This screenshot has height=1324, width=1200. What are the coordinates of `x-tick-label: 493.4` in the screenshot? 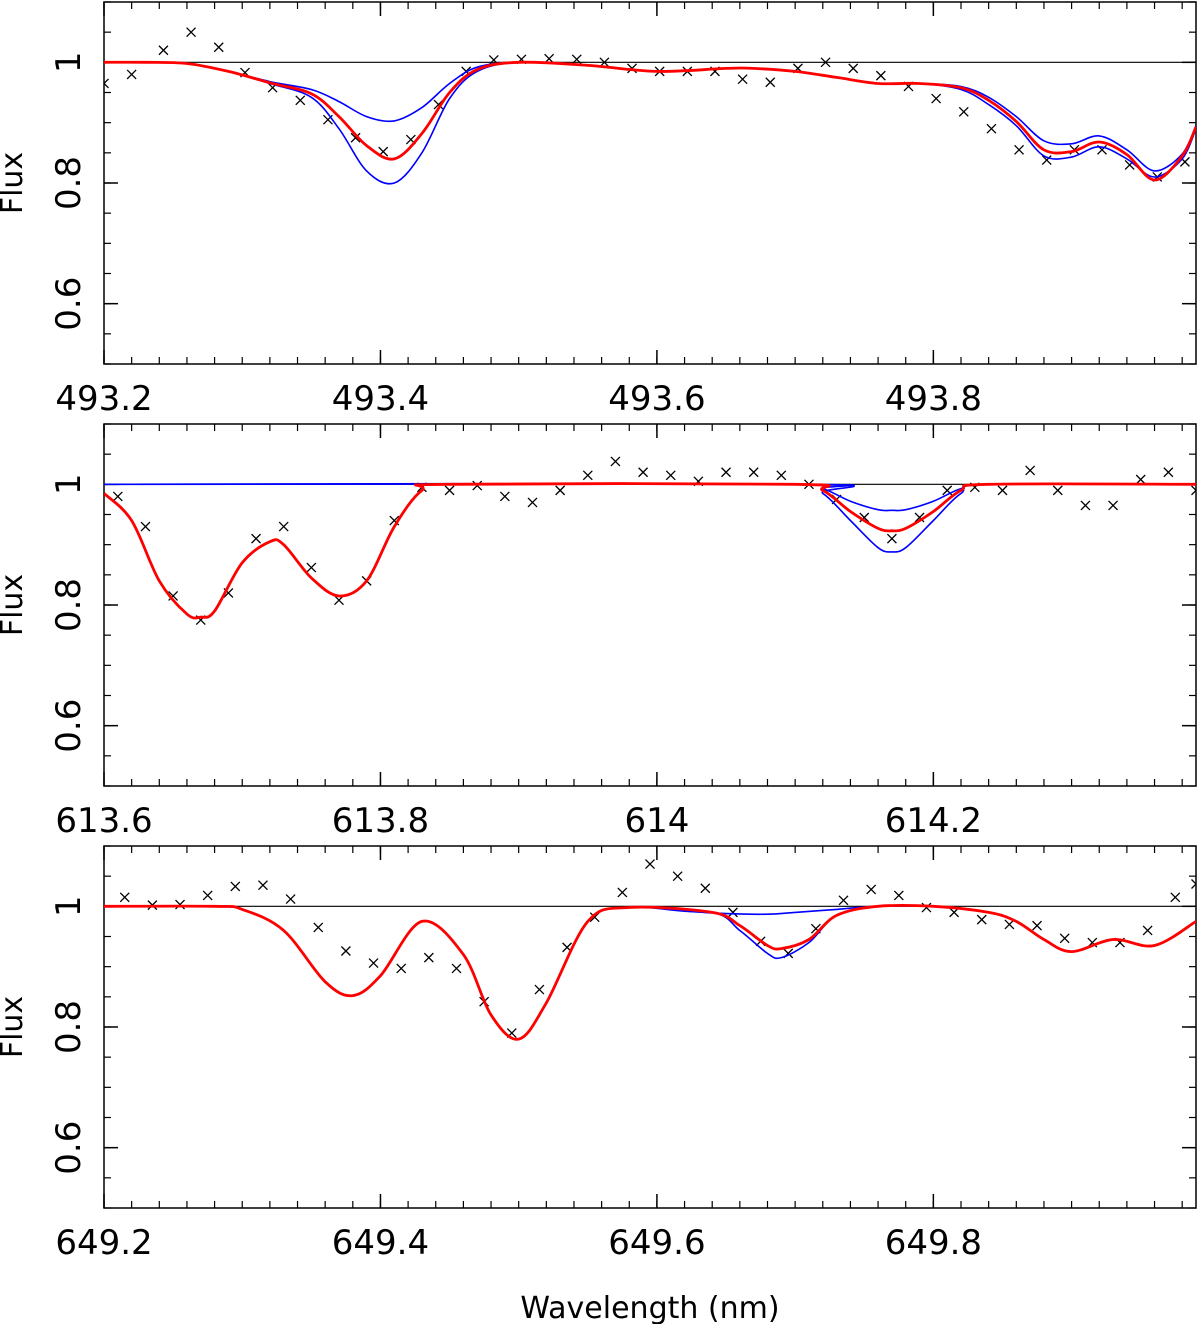 It's located at (380, 399).